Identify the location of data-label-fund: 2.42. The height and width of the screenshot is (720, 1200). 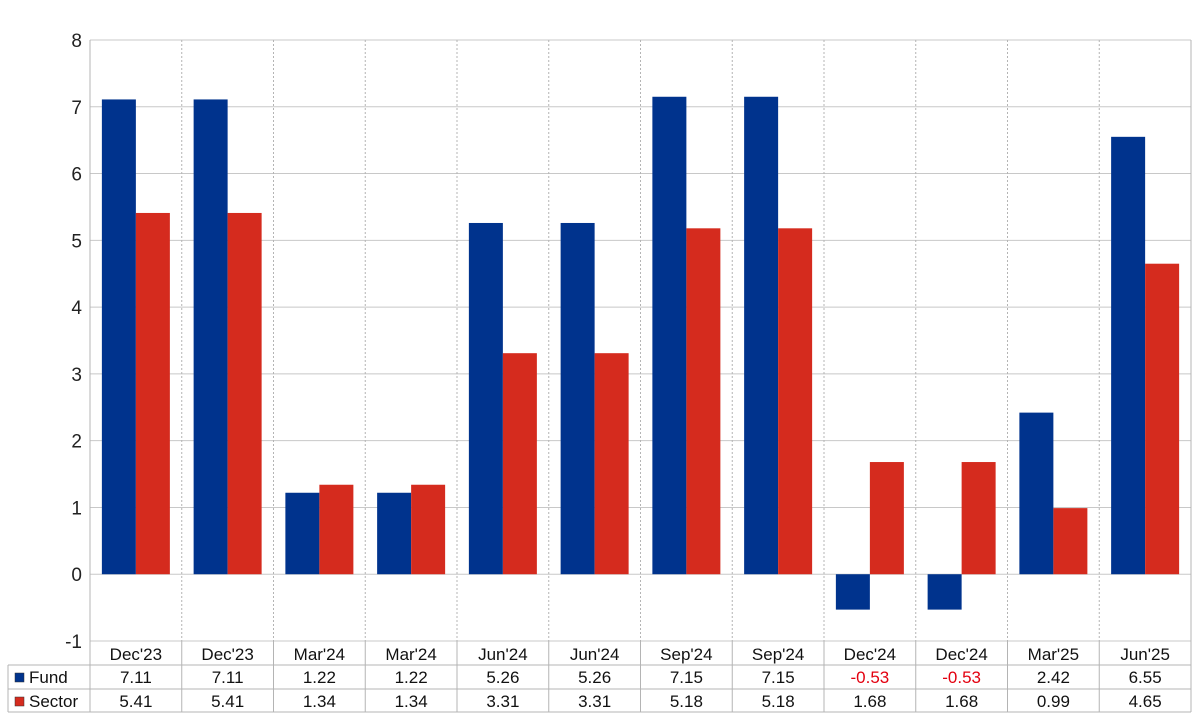
(1053, 677).